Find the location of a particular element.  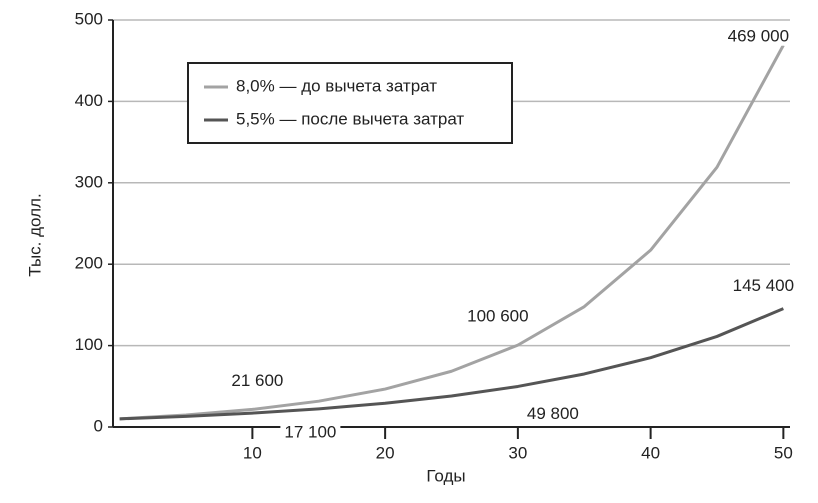

y-tick-label: 500 is located at coordinates (89, 18).